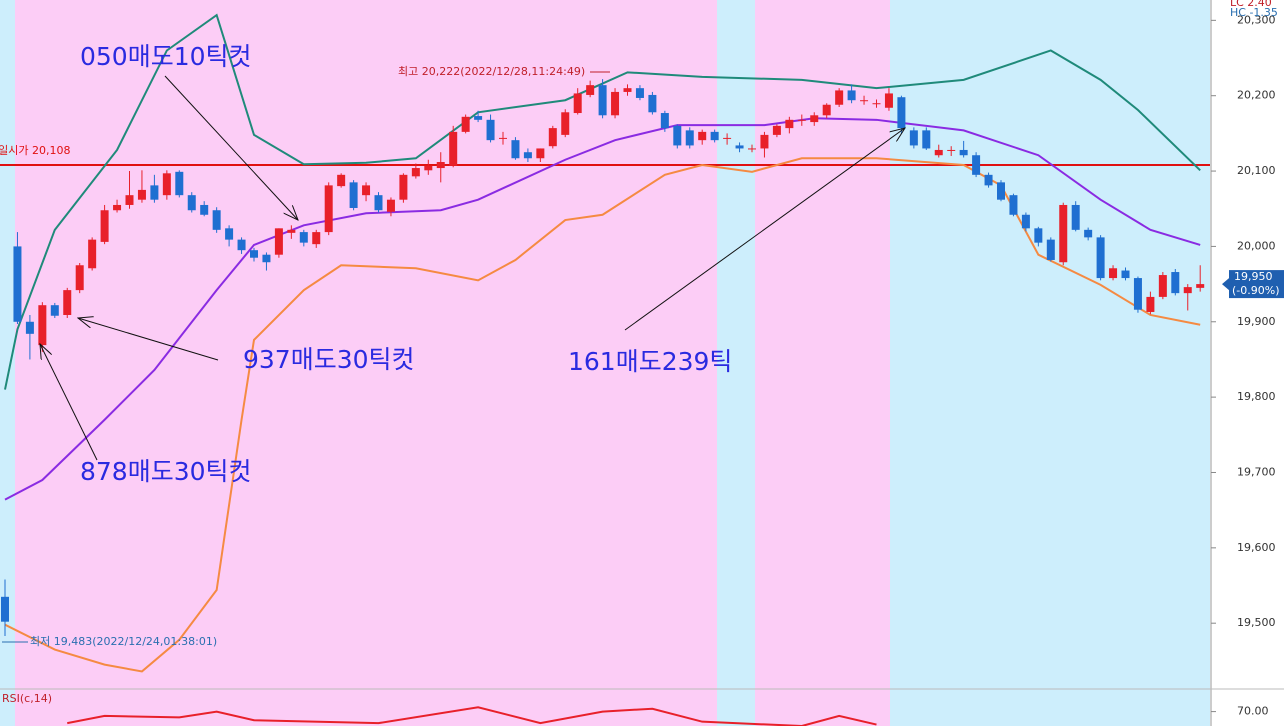  I want to click on y-tick-label: 20,100, so click(1256, 170).